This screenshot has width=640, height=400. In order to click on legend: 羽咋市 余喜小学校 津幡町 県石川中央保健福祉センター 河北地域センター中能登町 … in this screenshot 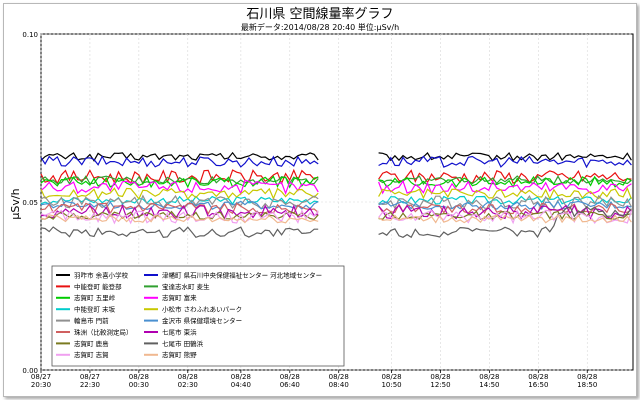, I will do `click(198, 316)`.